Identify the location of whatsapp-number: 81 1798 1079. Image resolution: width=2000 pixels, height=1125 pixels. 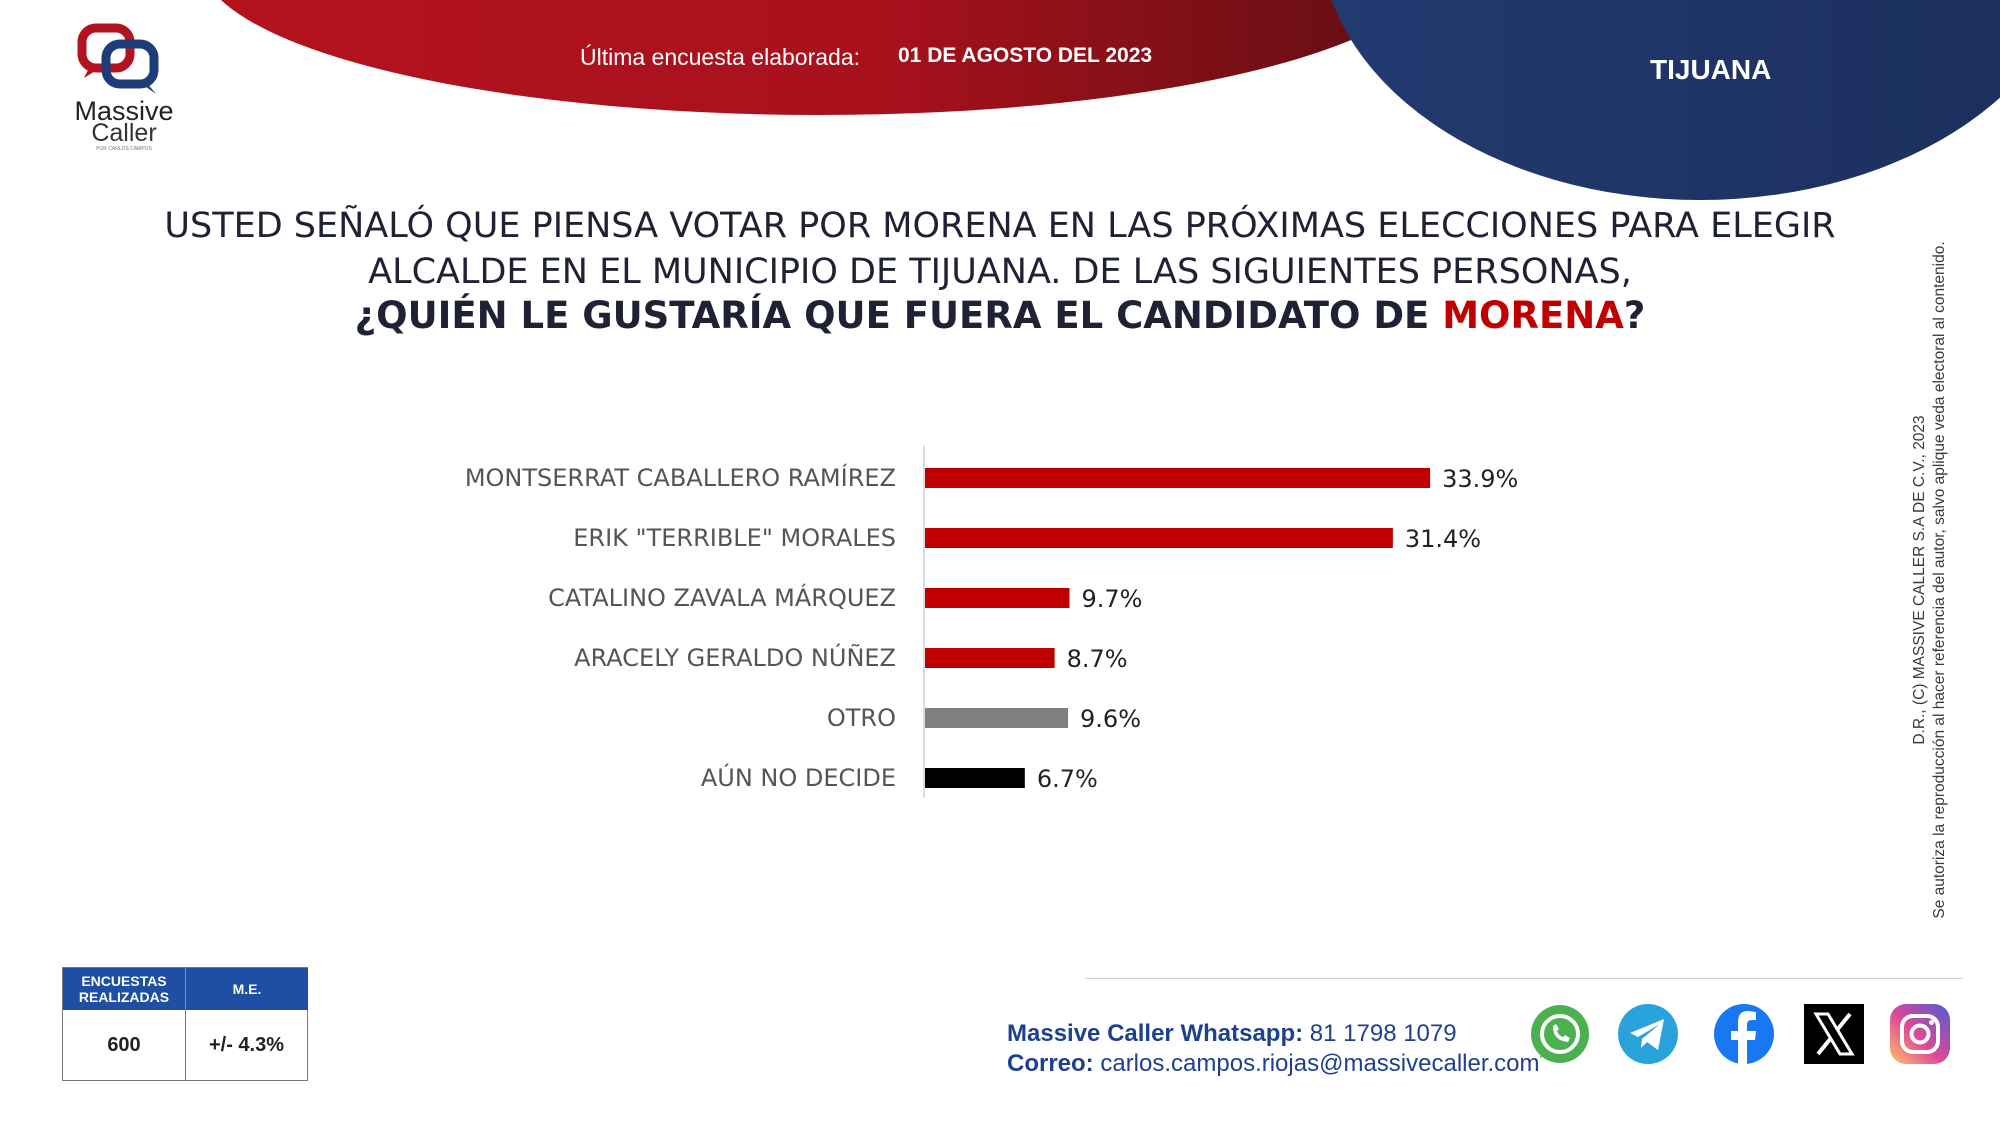
(1383, 1033).